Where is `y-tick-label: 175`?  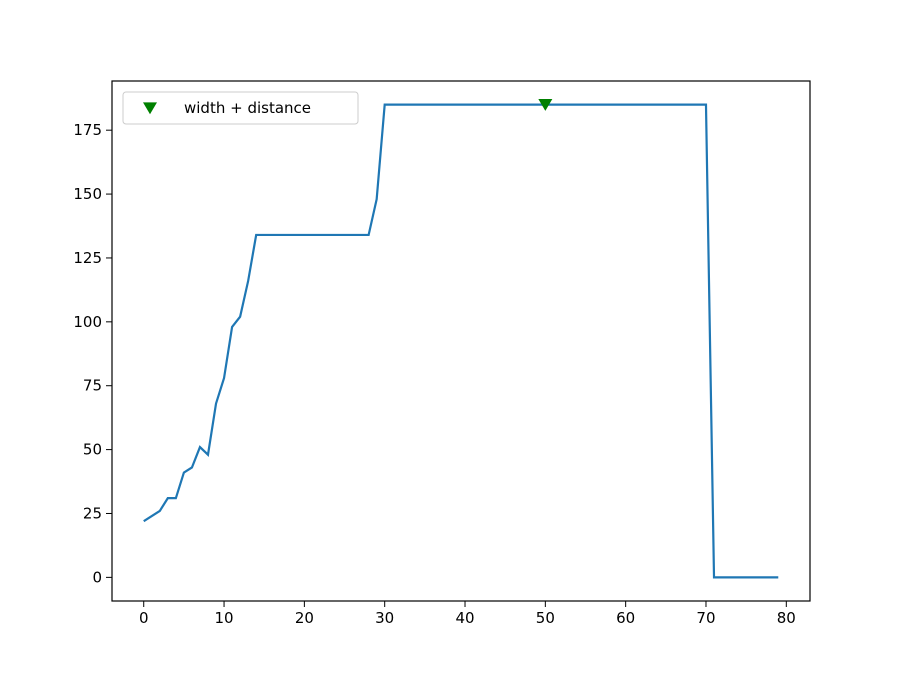
y-tick-label: 175 is located at coordinates (87, 130).